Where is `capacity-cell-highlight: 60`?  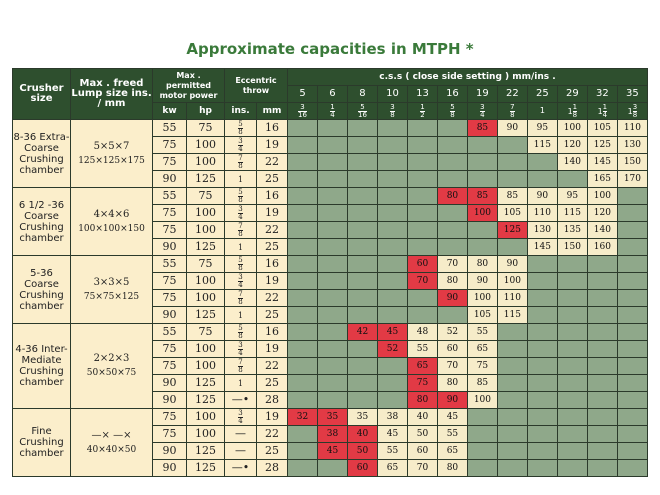 capacity-cell-highlight: 60 is located at coordinates (422, 264).